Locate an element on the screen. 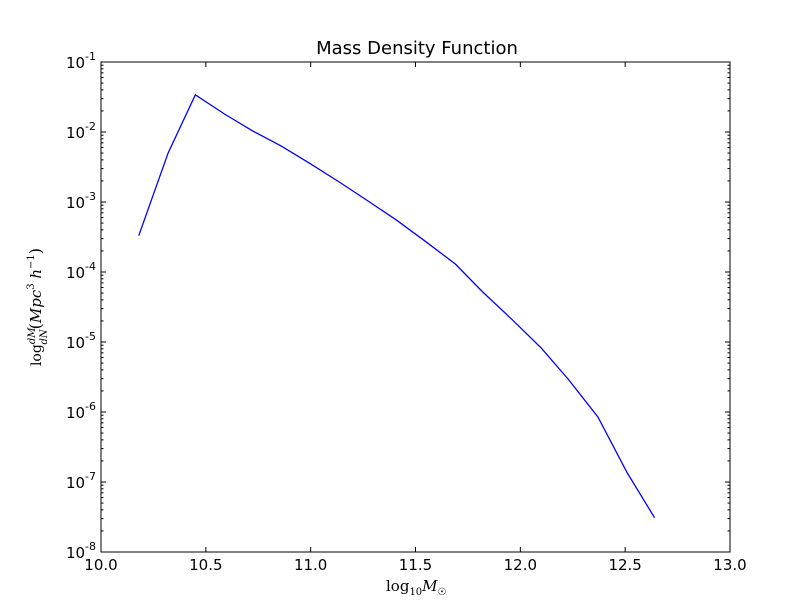 This screenshot has width=812, height=612. y-tick-label: 10⁻⁶ is located at coordinates (81, 411).